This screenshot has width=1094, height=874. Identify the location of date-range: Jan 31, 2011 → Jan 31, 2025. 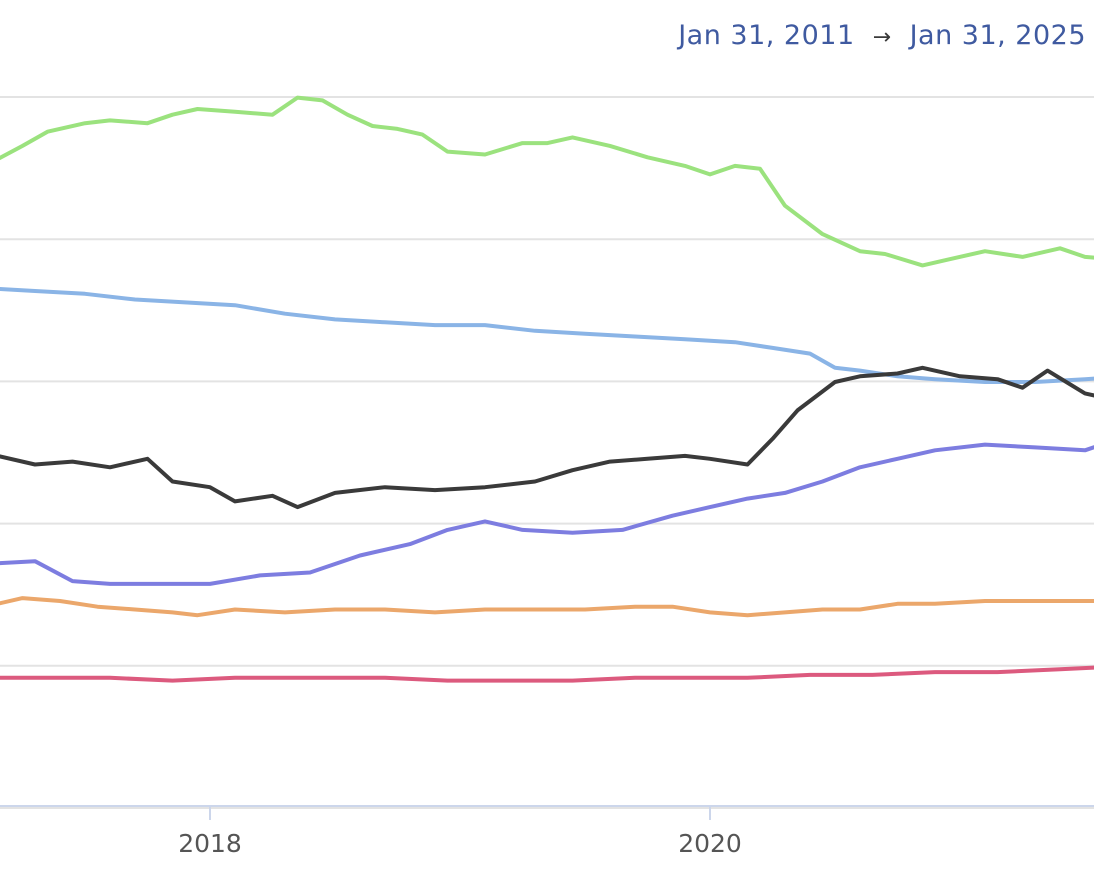
(882, 35).